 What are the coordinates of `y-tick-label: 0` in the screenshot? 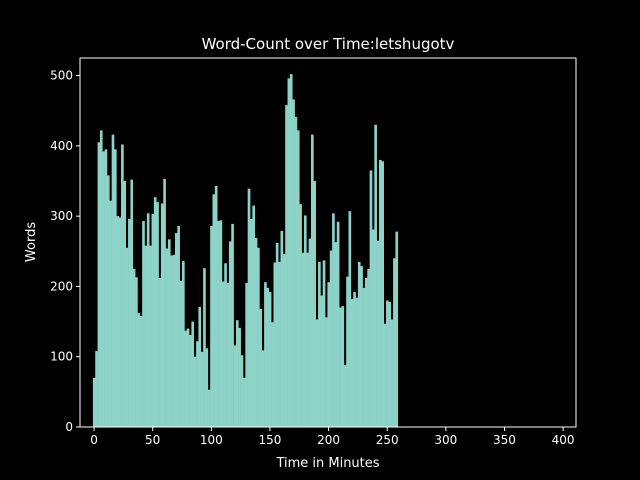 It's located at (69, 427).